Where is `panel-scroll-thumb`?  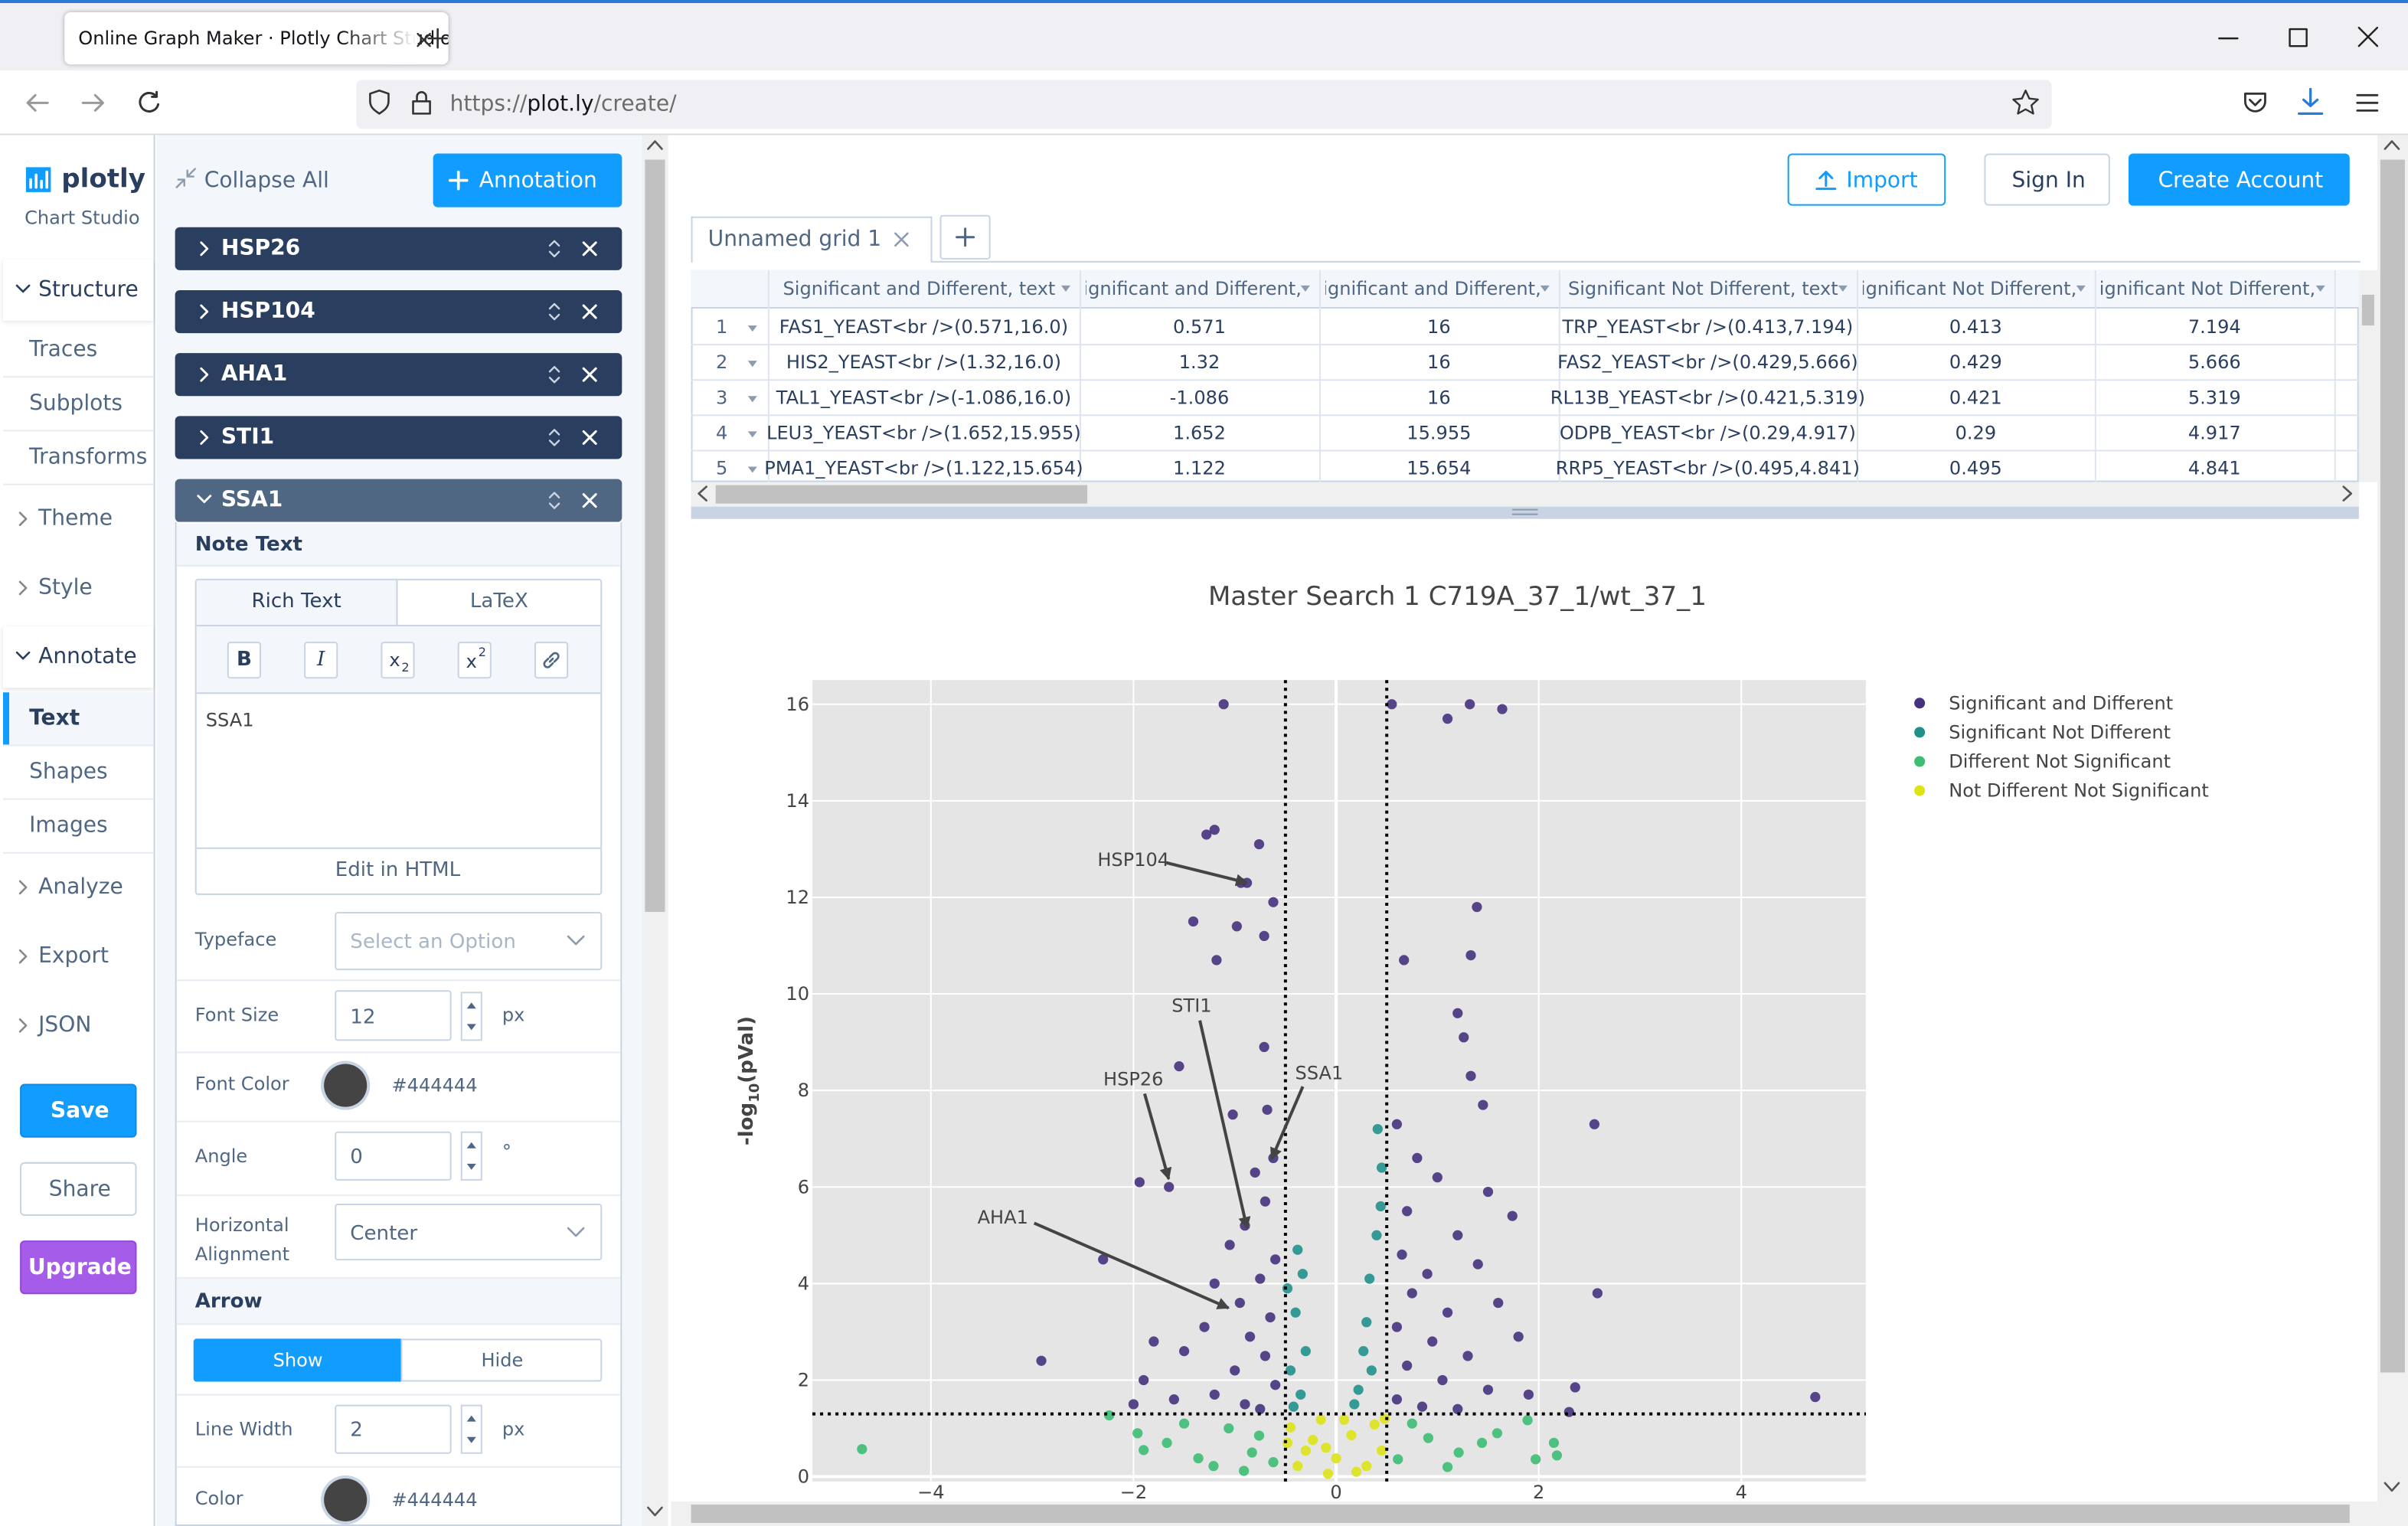
panel-scroll-thumb is located at coordinates (655, 535).